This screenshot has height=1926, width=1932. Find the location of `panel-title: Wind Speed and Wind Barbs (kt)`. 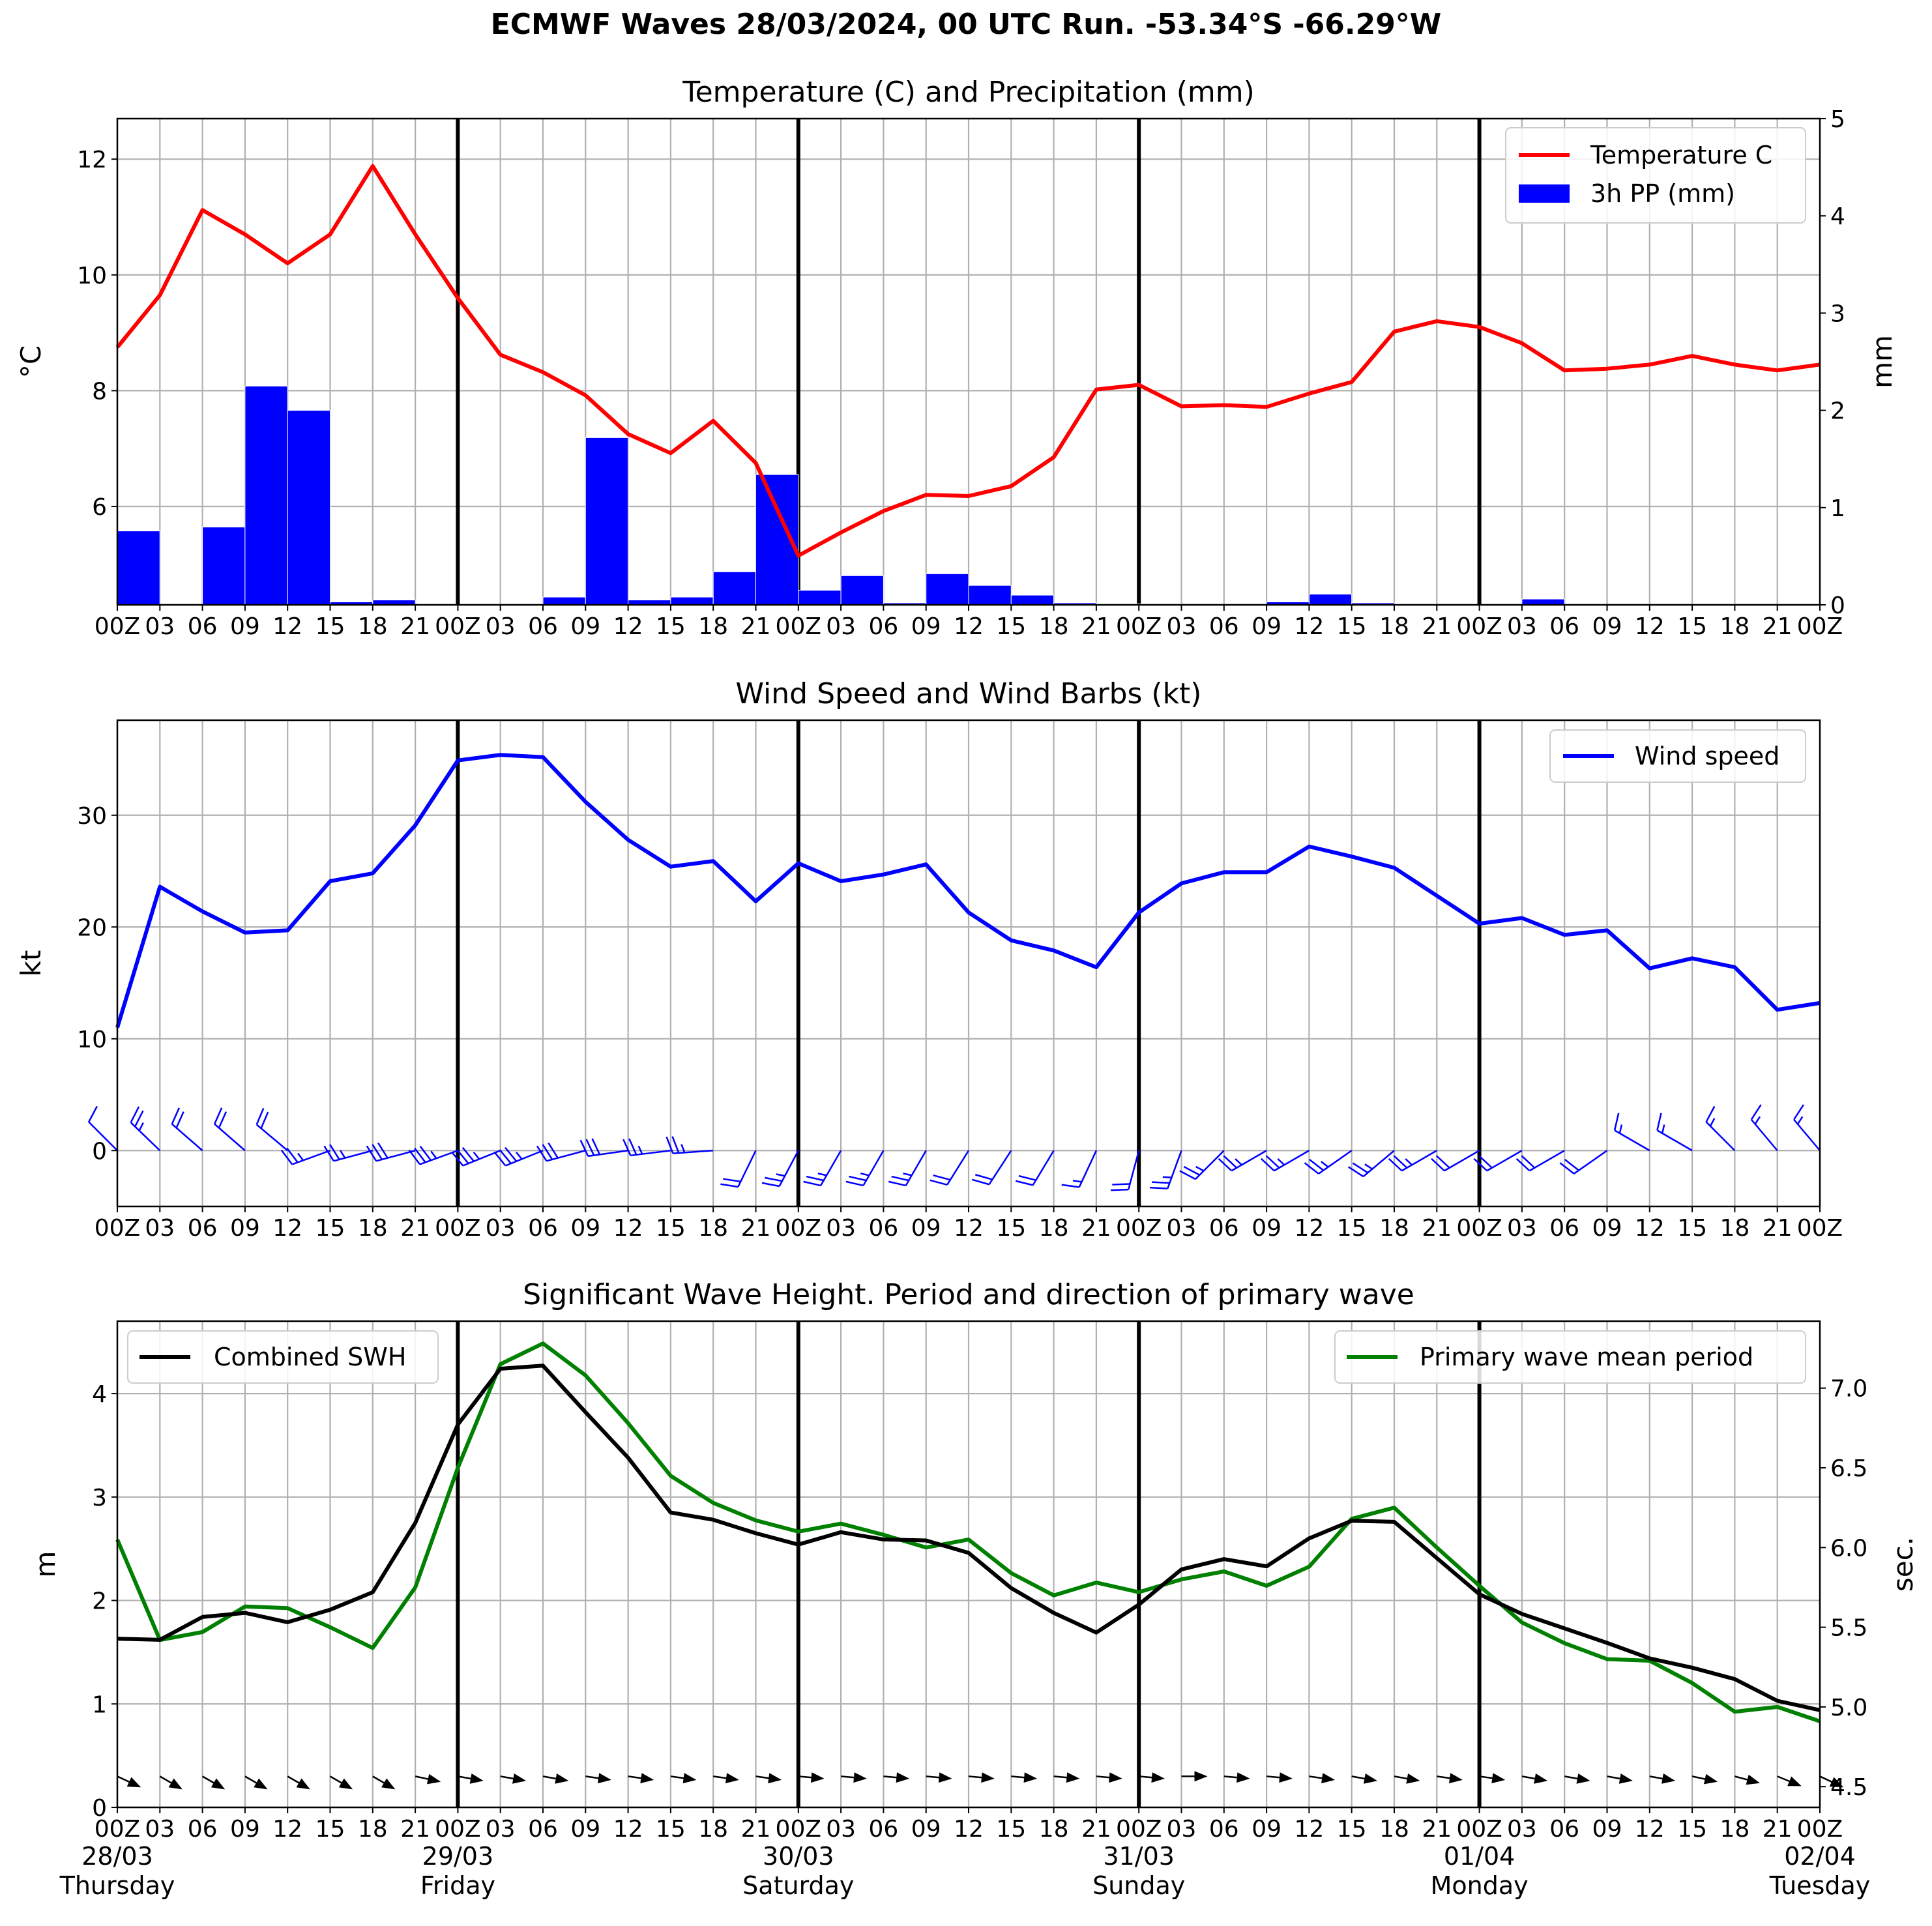

panel-title: Wind Speed and Wind Barbs (kt) is located at coordinates (969, 693).